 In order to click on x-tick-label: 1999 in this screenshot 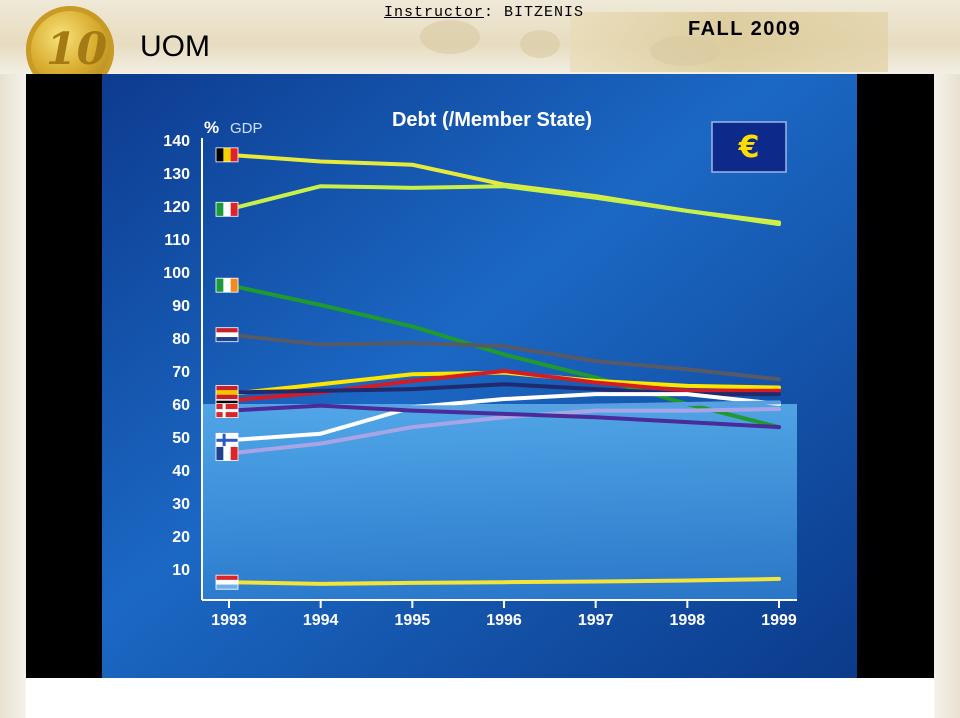, I will do `click(779, 620)`.